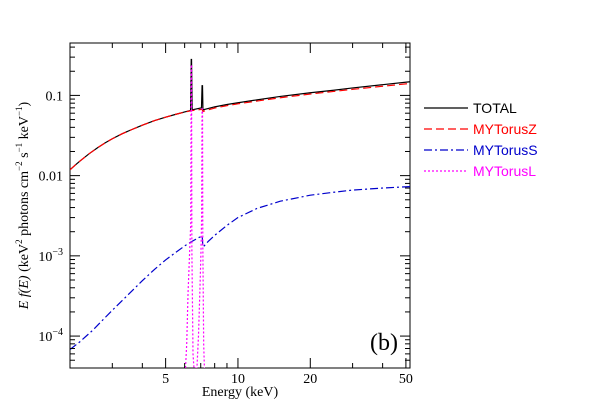  Describe the element at coordinates (240, 126) in the screenshot. I see `series-line-mytorusz` at that location.